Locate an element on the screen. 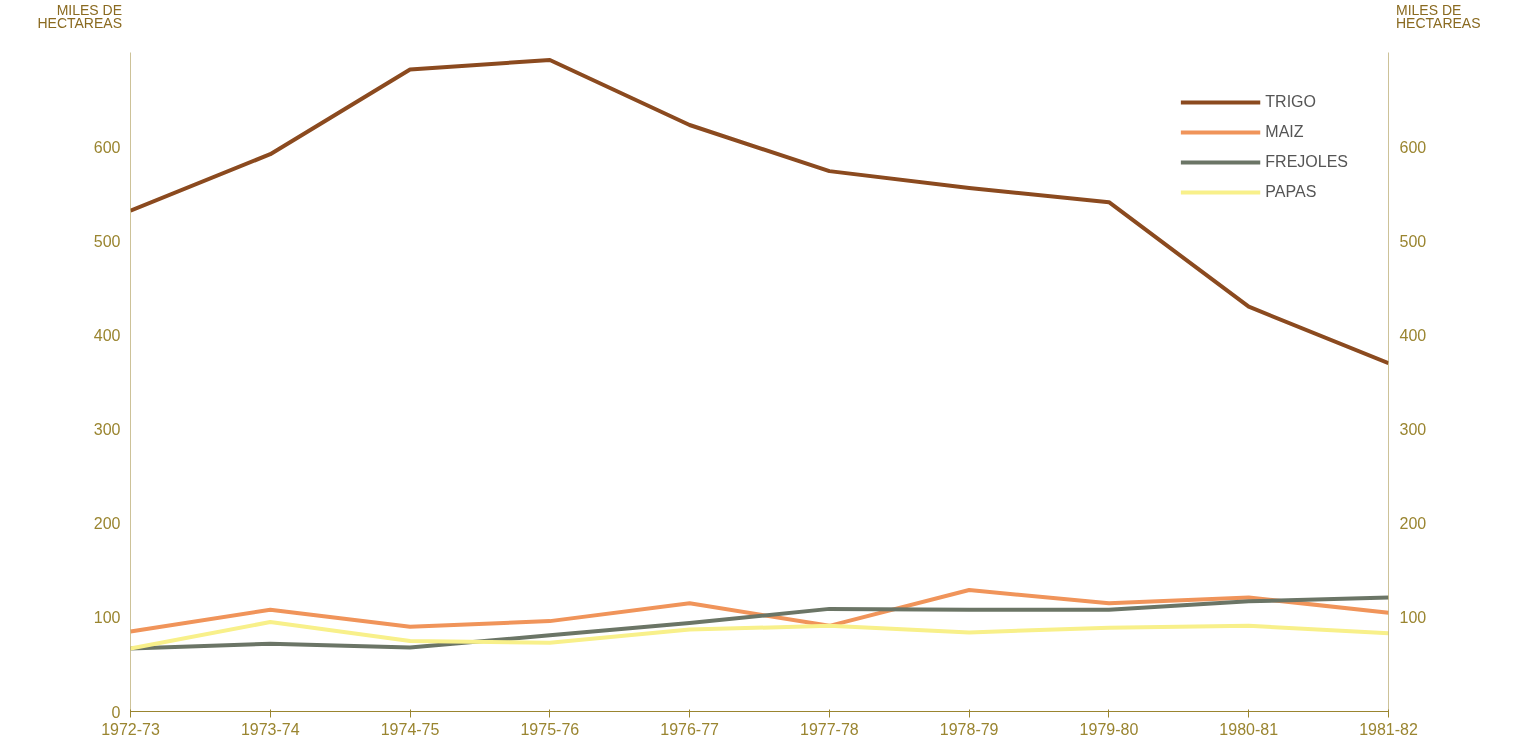 The height and width of the screenshot is (745, 1518). y-tick-label: 600 is located at coordinates (107, 147).